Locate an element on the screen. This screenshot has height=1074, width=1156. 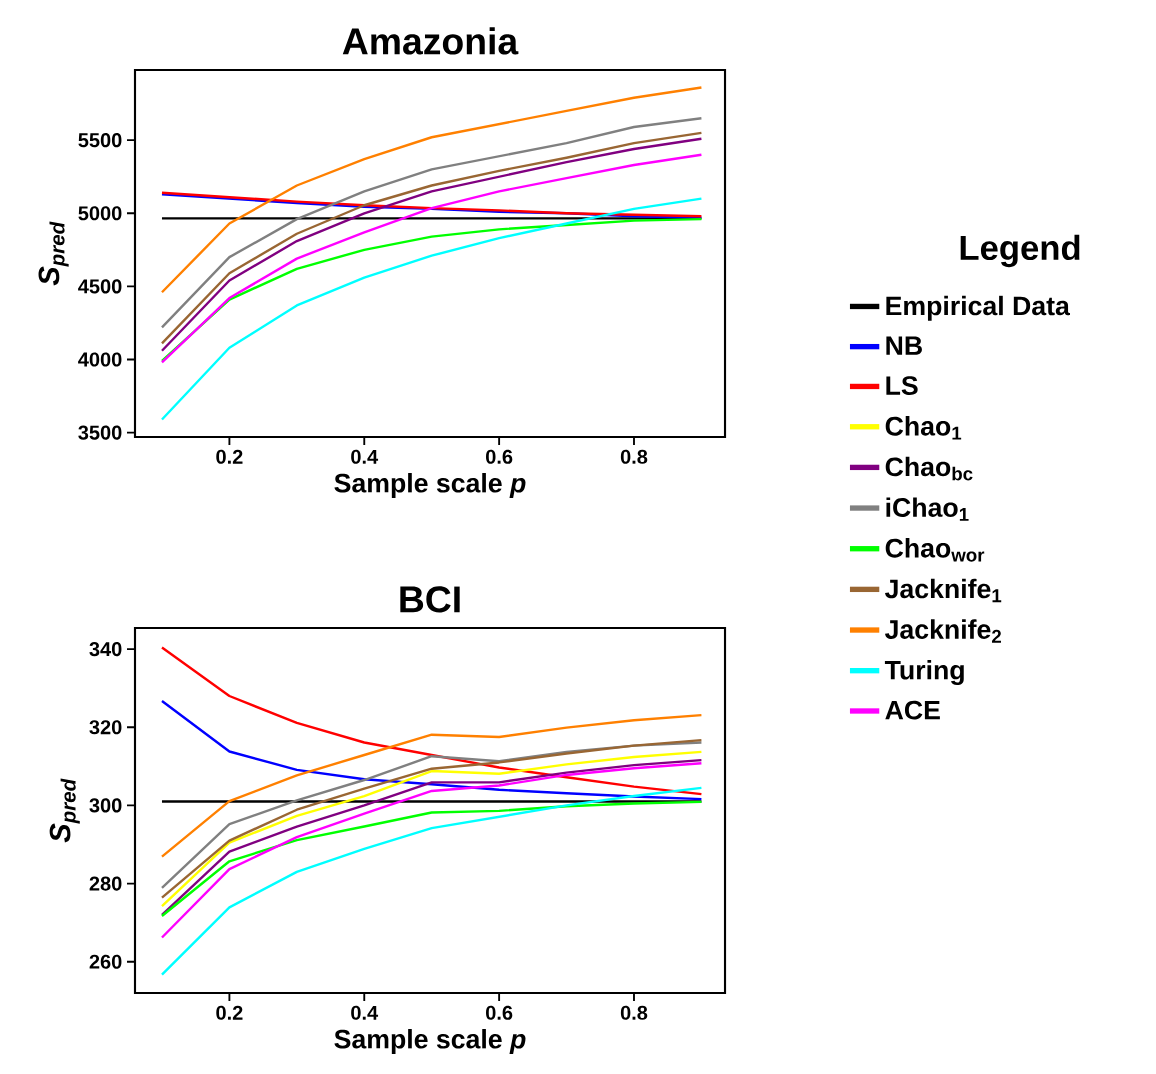
y-tick-label: 300 is located at coordinates (105, 805).